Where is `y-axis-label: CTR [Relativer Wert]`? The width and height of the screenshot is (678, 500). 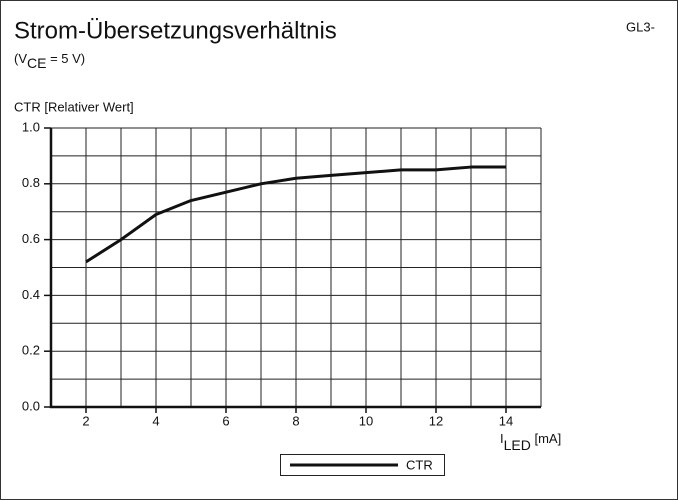
y-axis-label: CTR [Relativer Wert] is located at coordinates (74, 106).